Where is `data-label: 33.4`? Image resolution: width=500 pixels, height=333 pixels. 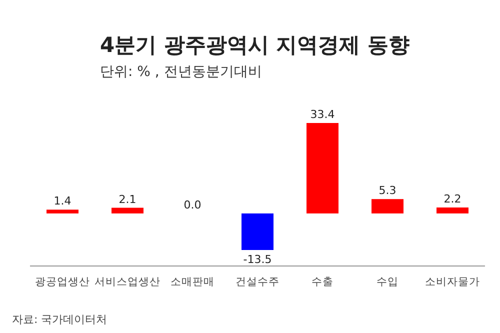 data-label: 33.4 is located at coordinates (322, 114).